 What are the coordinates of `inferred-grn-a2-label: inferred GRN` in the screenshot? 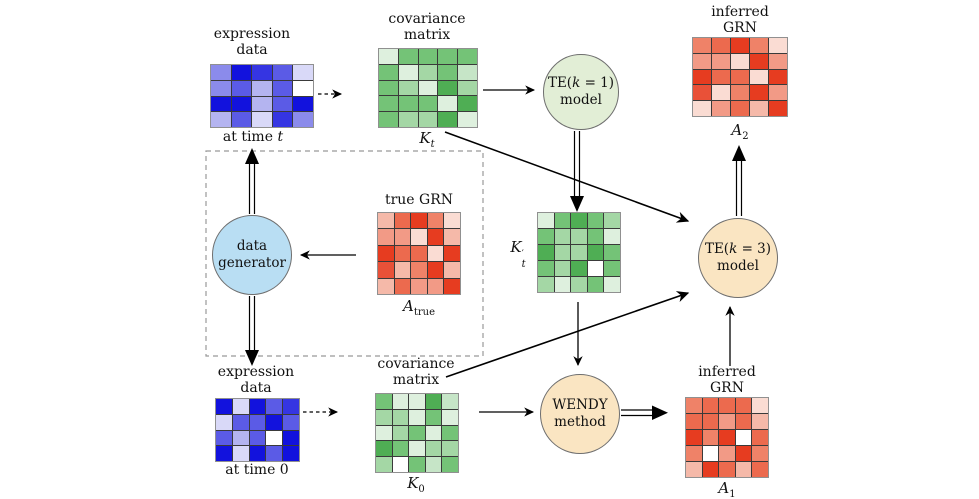 It's located at (740, 20).